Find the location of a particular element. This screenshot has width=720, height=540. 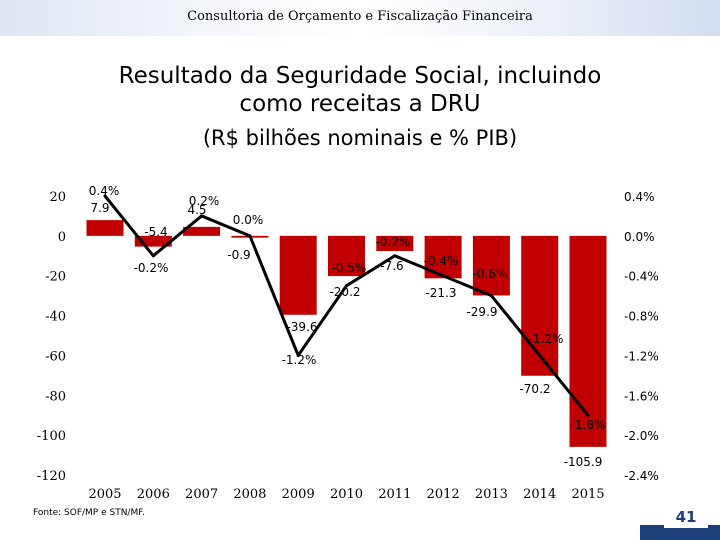

x-tick-label: 2010 is located at coordinates (346, 494).